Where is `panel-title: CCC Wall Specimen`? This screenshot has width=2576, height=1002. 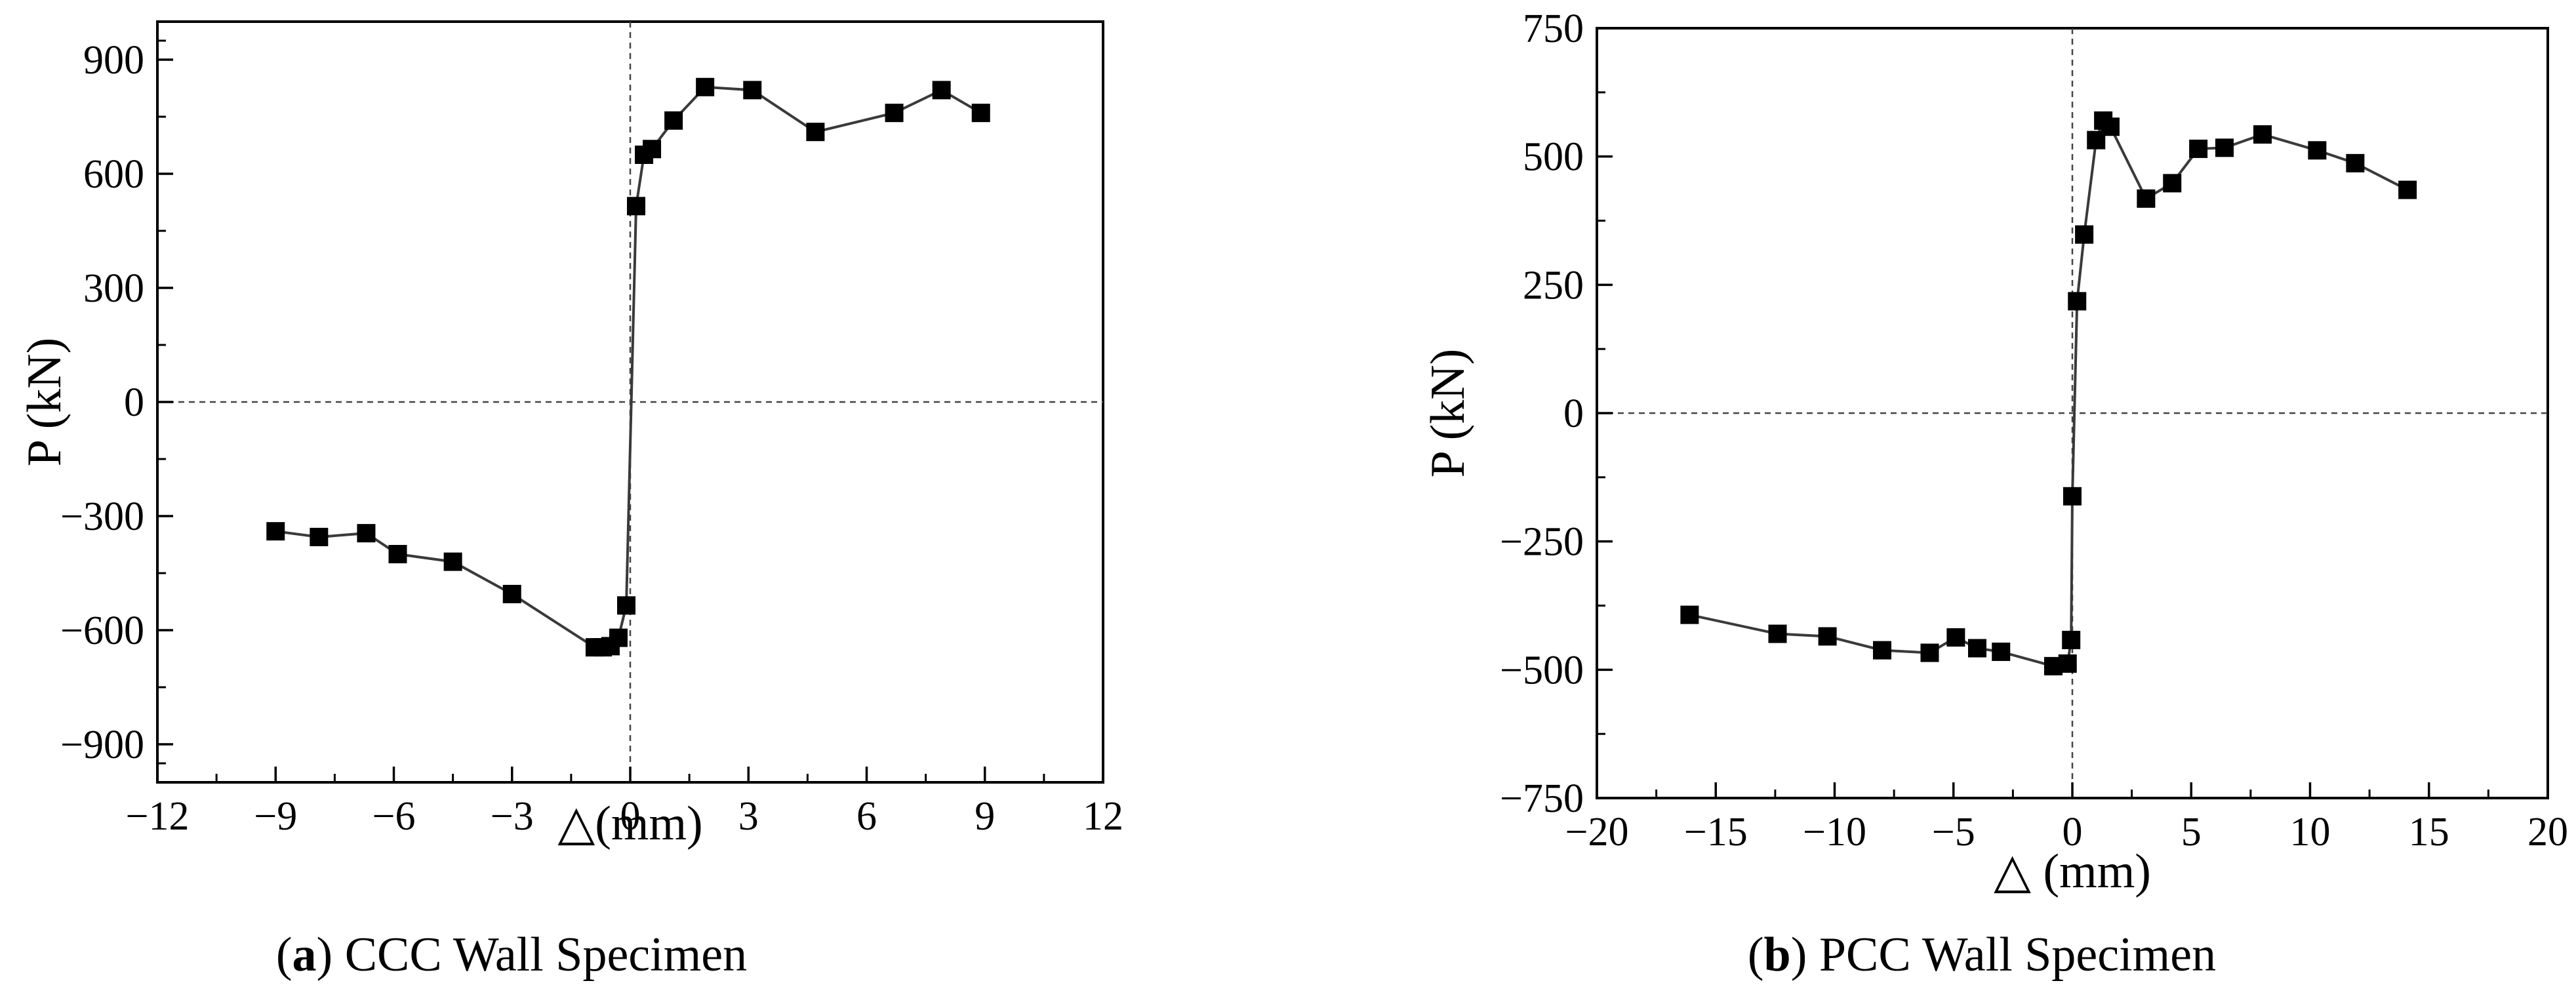
panel-title: CCC Wall Specimen is located at coordinates (539, 955).